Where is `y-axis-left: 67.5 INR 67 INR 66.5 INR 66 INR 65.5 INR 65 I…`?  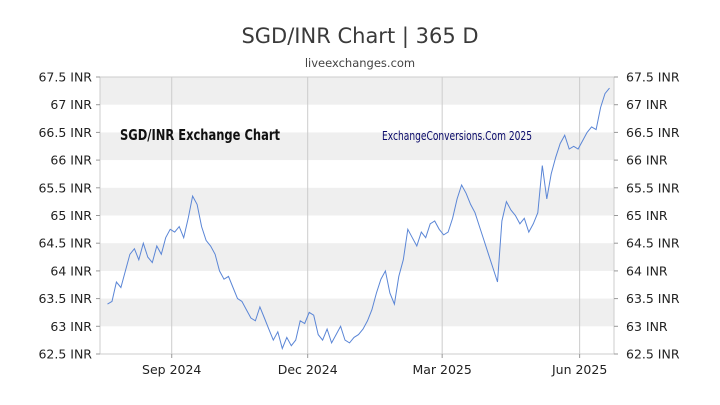 y-axis-left: 67.5 INR 67 INR 66.5 INR 66 INR 65.5 INR 65 I… is located at coordinates (69, 216).